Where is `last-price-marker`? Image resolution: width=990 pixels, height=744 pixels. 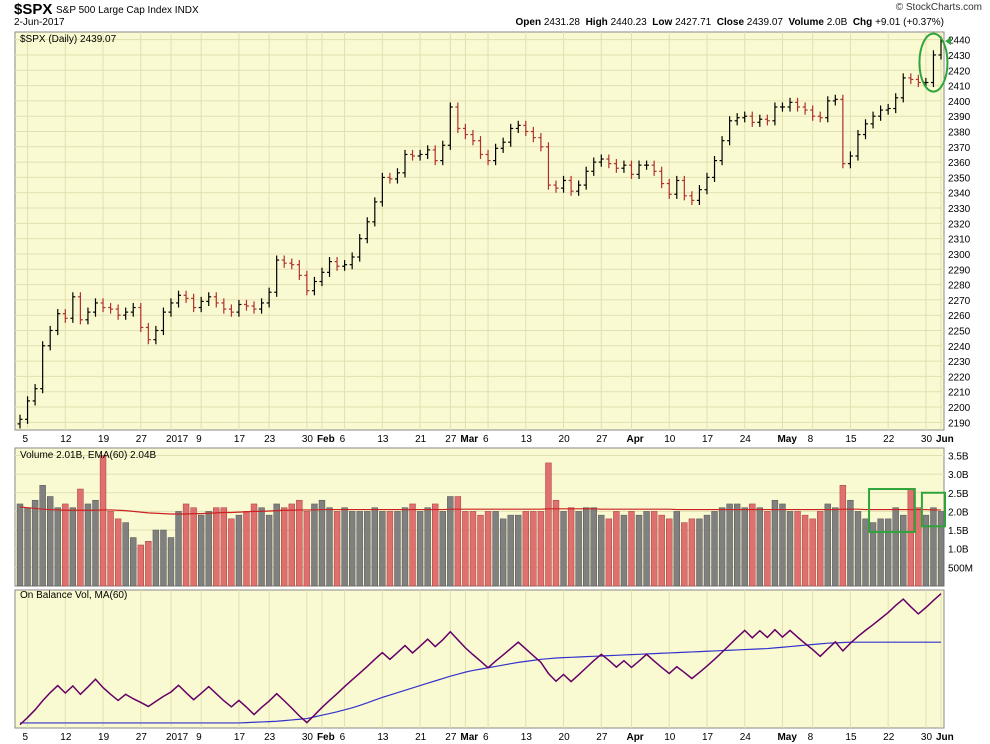
last-price-marker is located at coordinates (948, 41).